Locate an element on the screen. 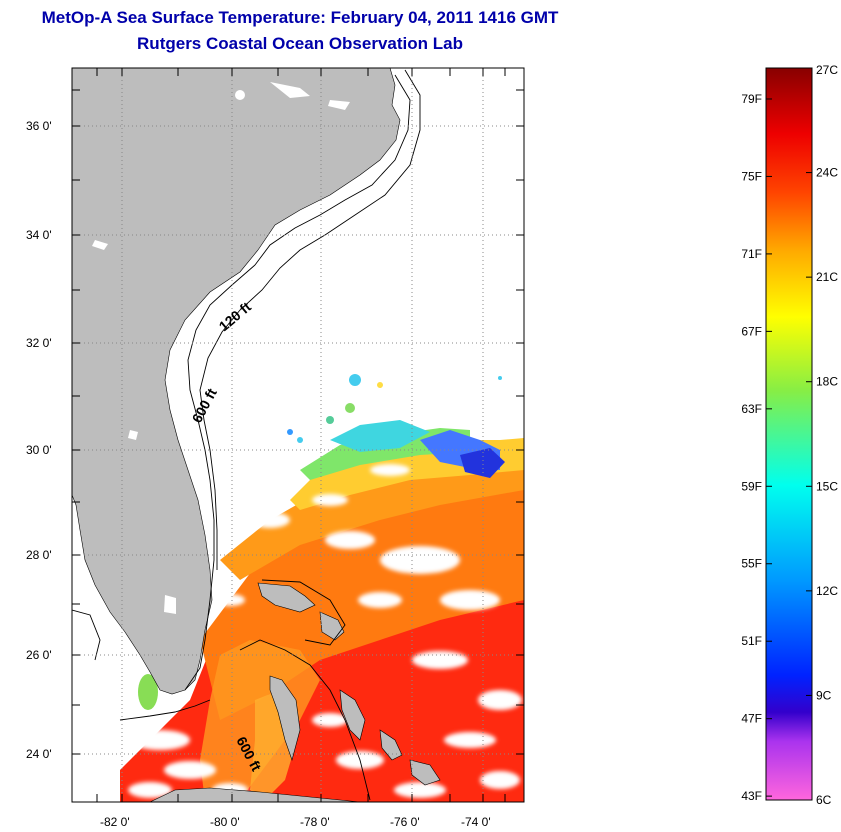 The width and height of the screenshot is (841, 832). colorbar-f-label: 71F is located at coordinates (751, 254).